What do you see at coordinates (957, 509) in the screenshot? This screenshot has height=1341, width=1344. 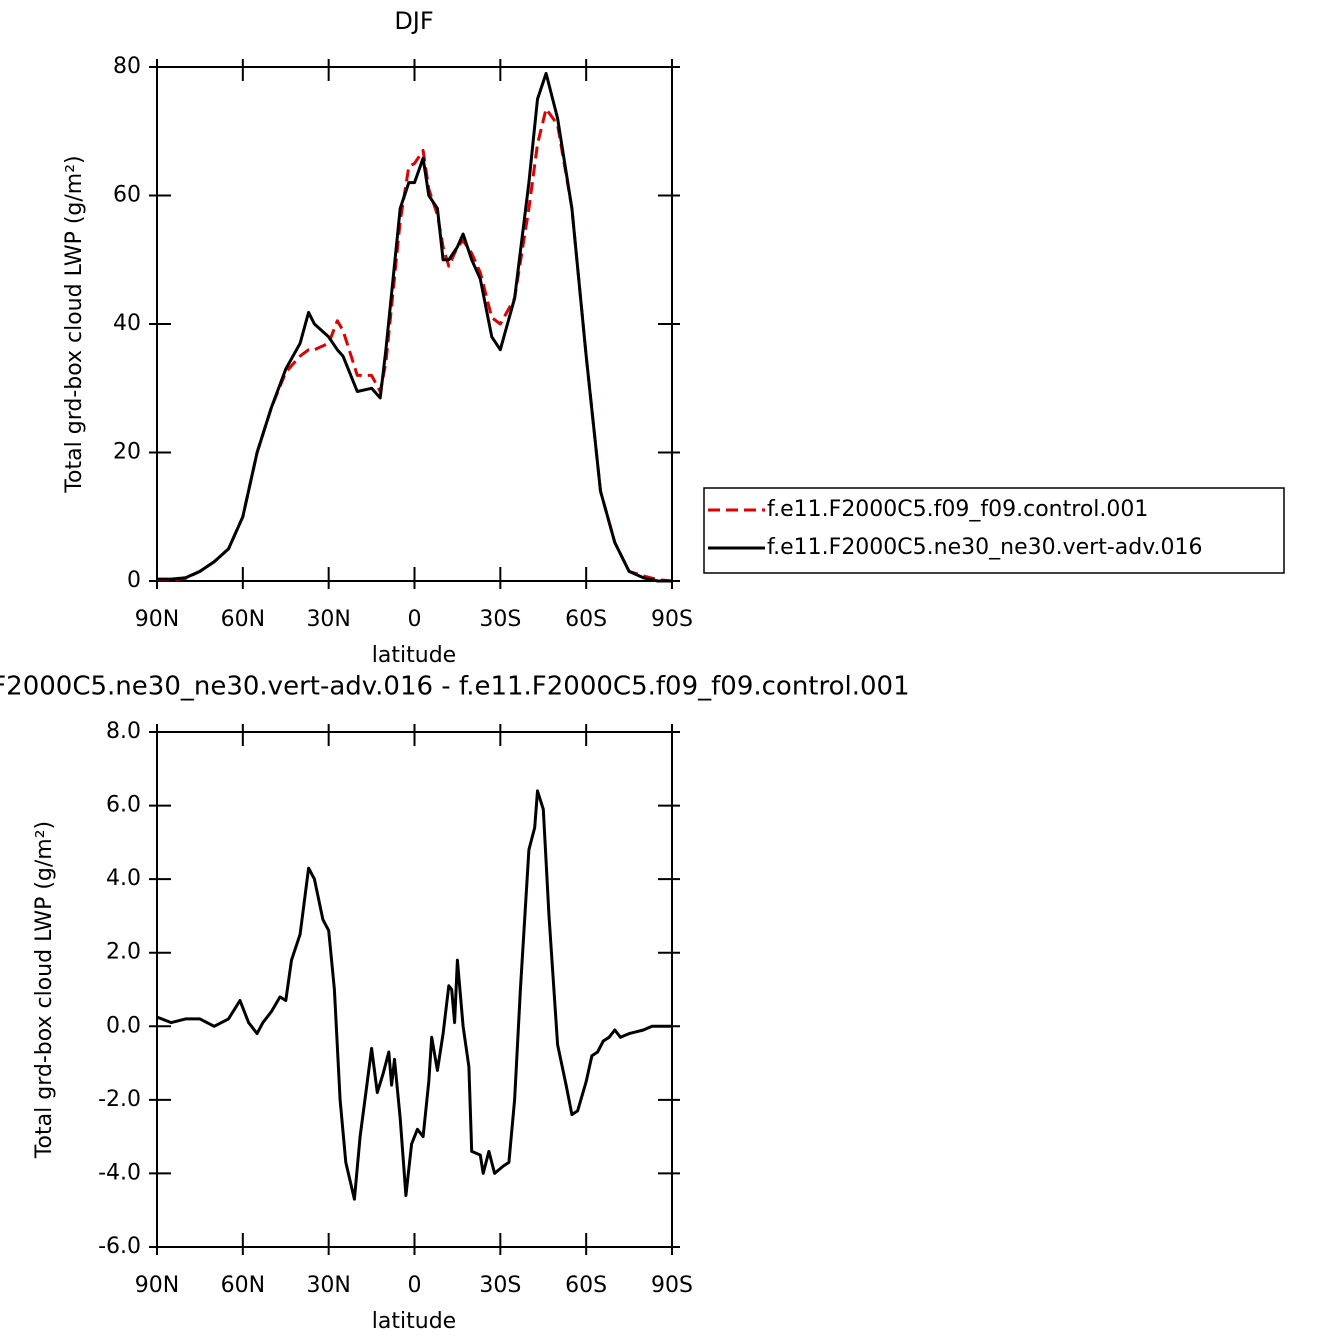 I see `legend-label: f.e11.F2000C5.f09_f09.control.001` at bounding box center [957, 509].